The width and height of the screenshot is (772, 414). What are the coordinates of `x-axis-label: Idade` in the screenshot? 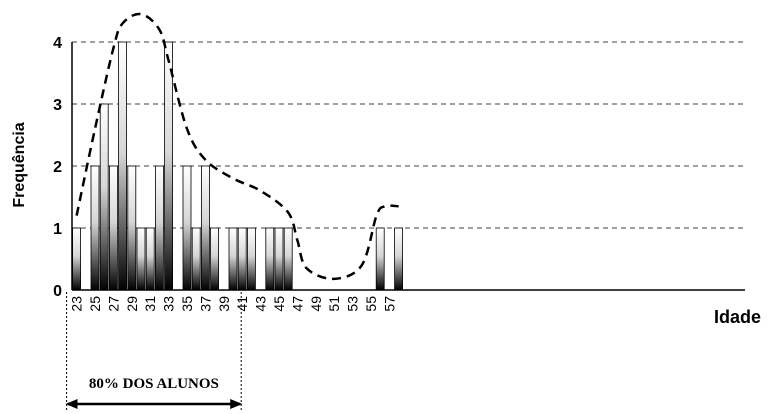 It's located at (737, 317).